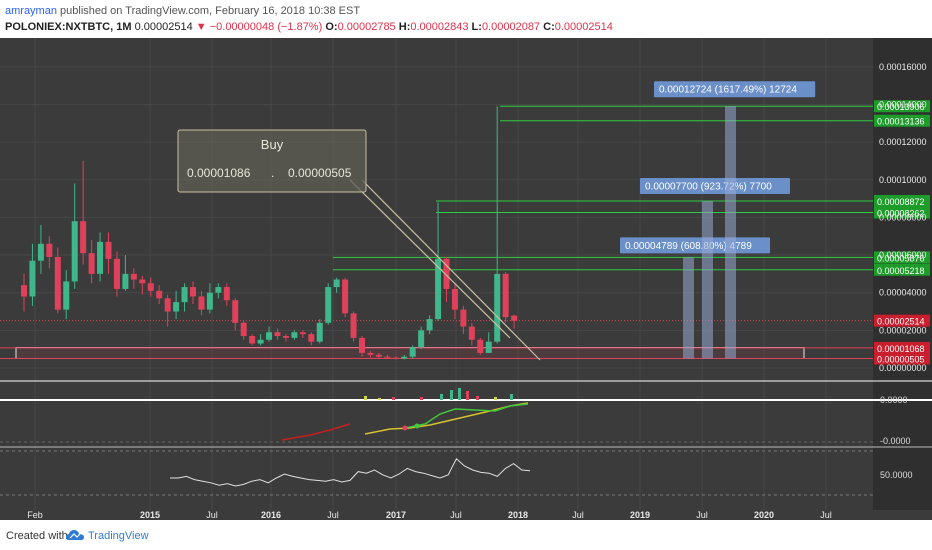 This screenshot has height=550, width=932. I want to click on macd-signal-past, so click(316, 432).